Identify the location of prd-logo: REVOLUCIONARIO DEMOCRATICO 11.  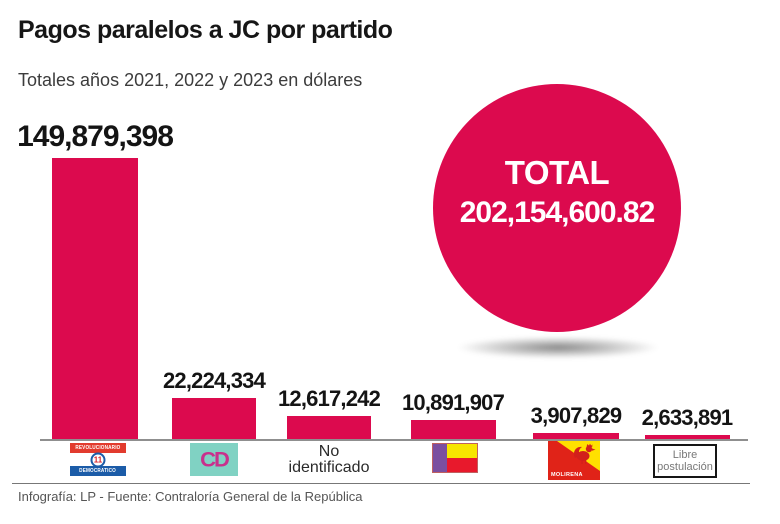
(98, 459).